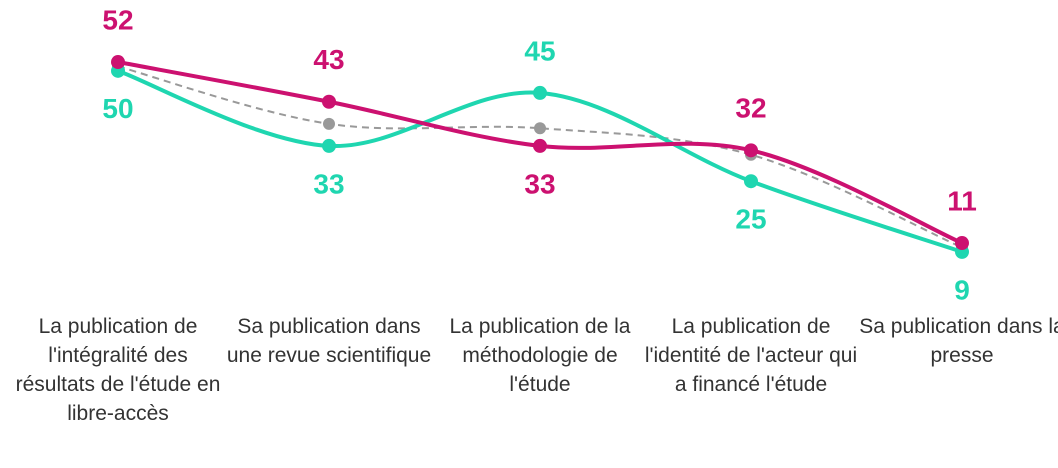 This screenshot has height=468, width=1058. What do you see at coordinates (962, 200) in the screenshot?
I see `data-label: 11` at bounding box center [962, 200].